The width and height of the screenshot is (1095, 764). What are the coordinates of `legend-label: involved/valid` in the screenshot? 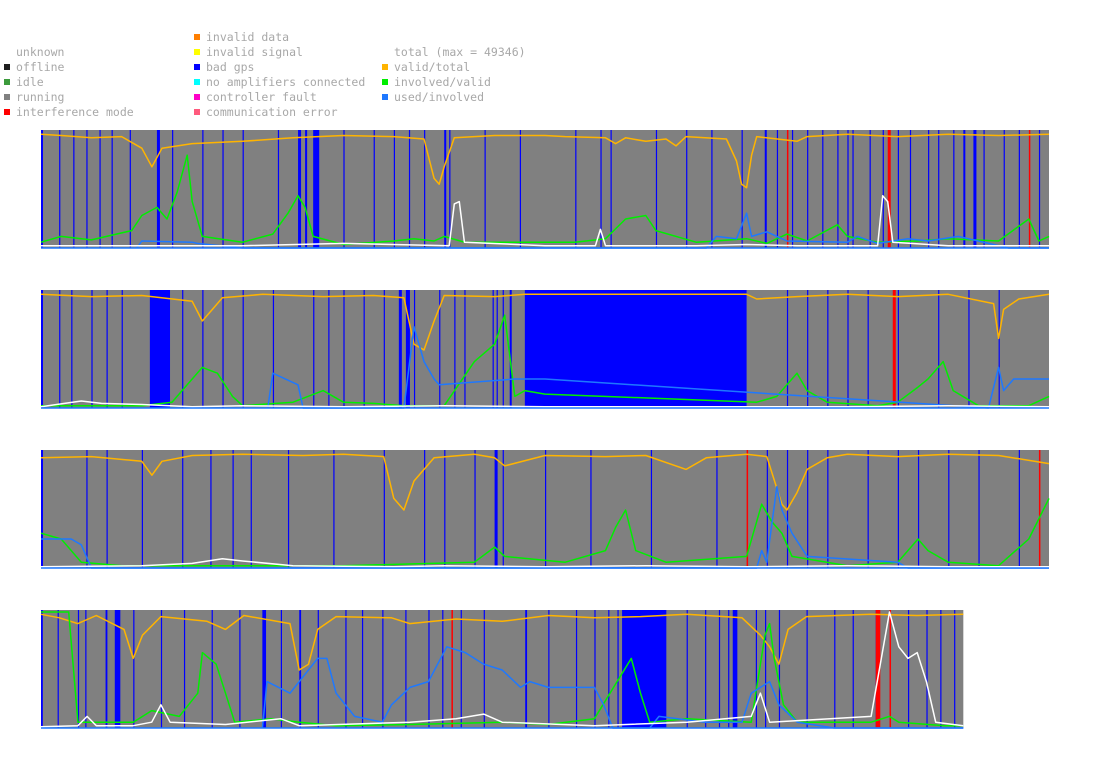 It's located at (442, 81).